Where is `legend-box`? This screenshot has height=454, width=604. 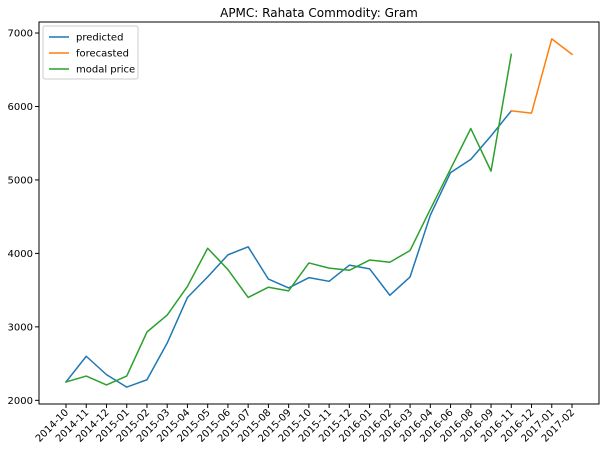
legend-box is located at coordinates (90, 52).